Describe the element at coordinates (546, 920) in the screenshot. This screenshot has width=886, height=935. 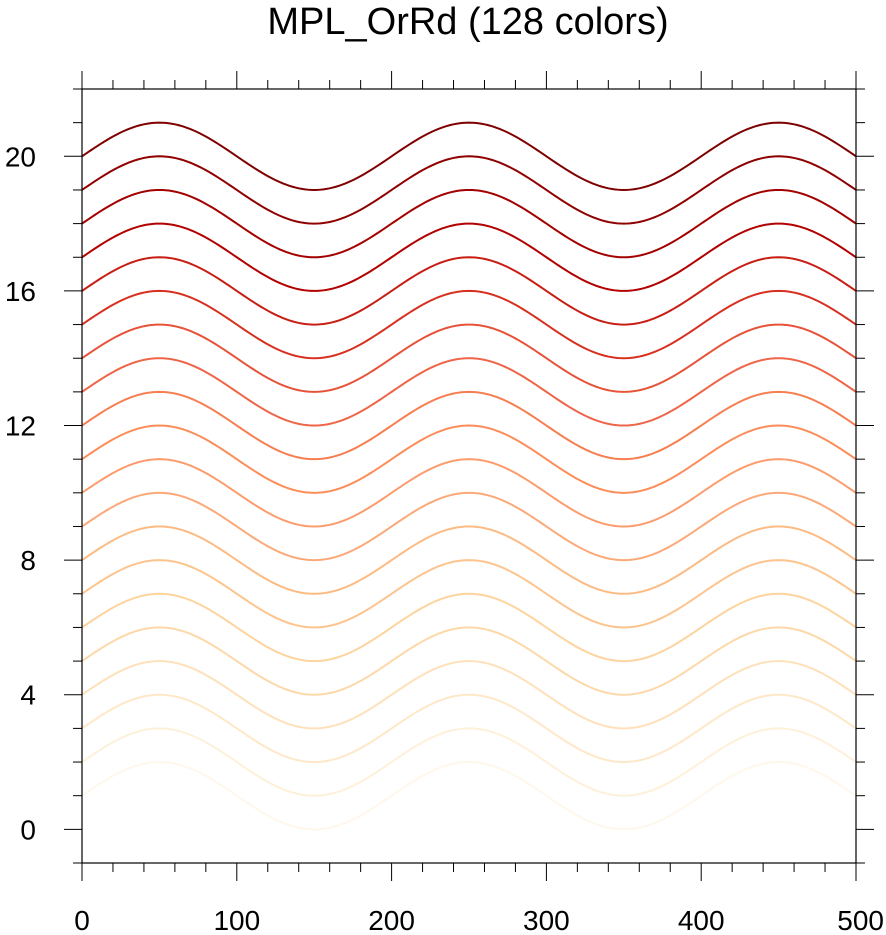
I see `x-tick-label: 300` at that location.